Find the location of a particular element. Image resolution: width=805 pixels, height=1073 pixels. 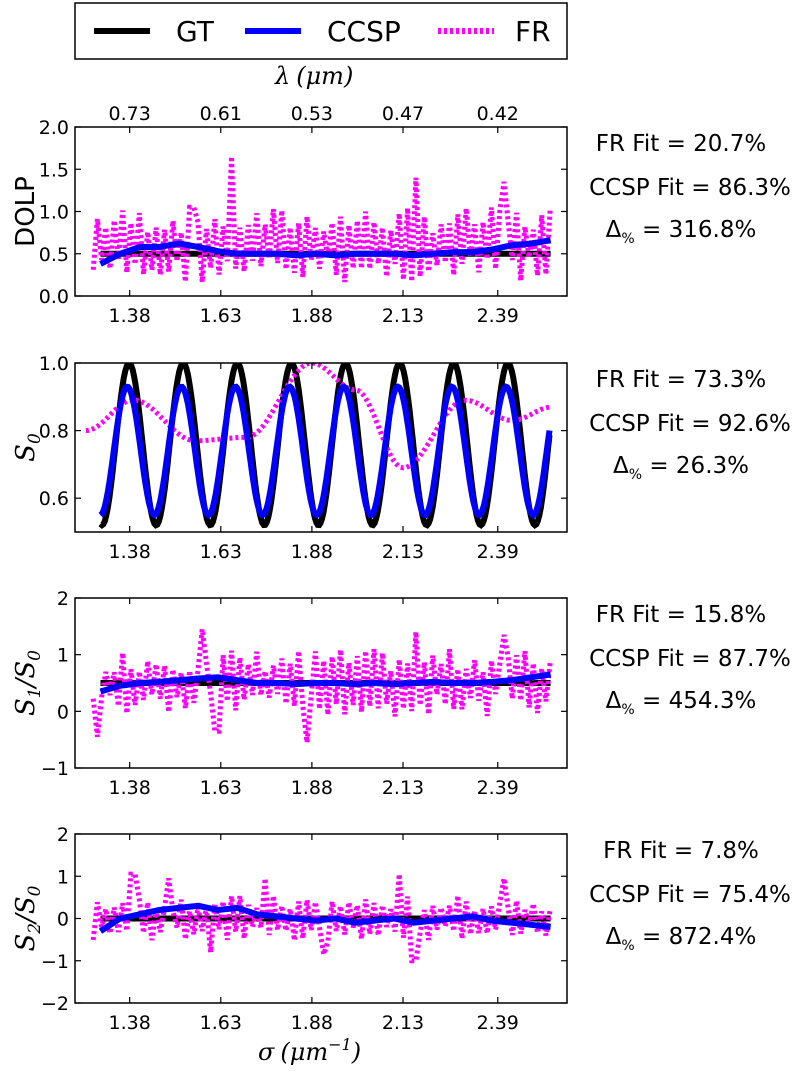

bottom-axis-unit: (μm is located at coordinates (304, 1052).